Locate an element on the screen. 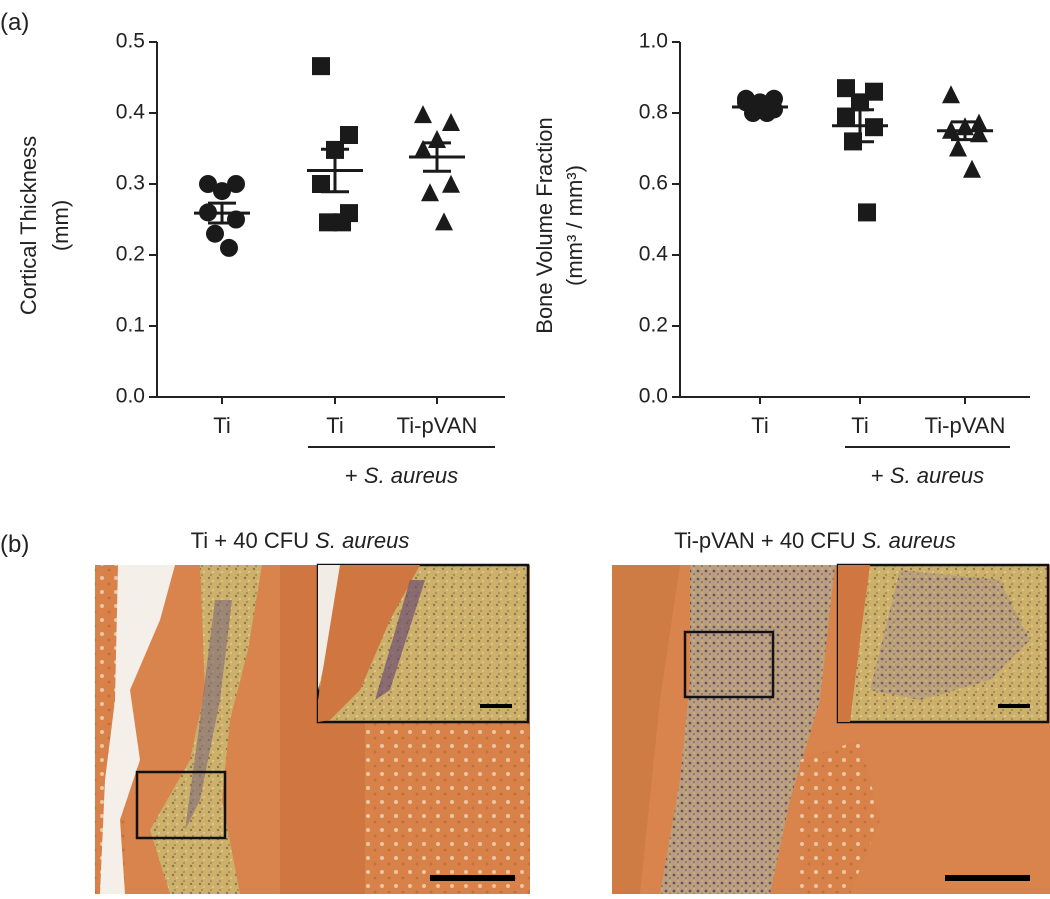 The width and height of the screenshot is (1050, 899). panel-label: (b) is located at coordinates (14, 544).